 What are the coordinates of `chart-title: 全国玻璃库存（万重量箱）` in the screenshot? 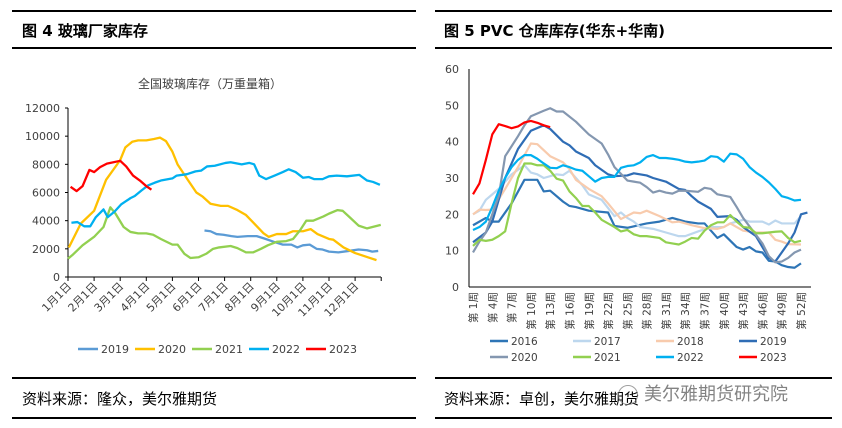 It's located at (210, 83).